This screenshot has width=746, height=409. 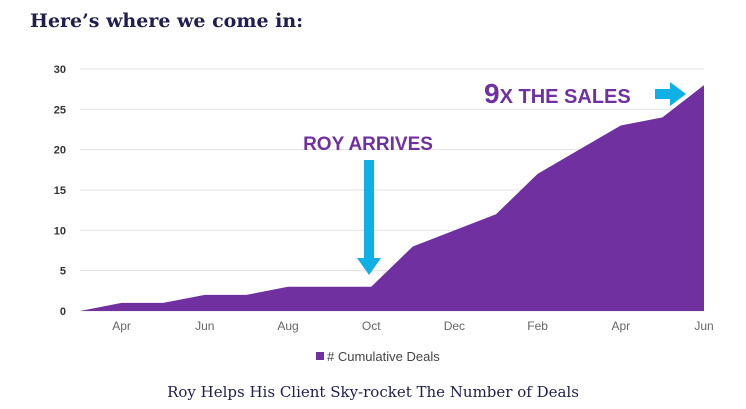 I want to click on down-arrow-icon, so click(x=369, y=217).